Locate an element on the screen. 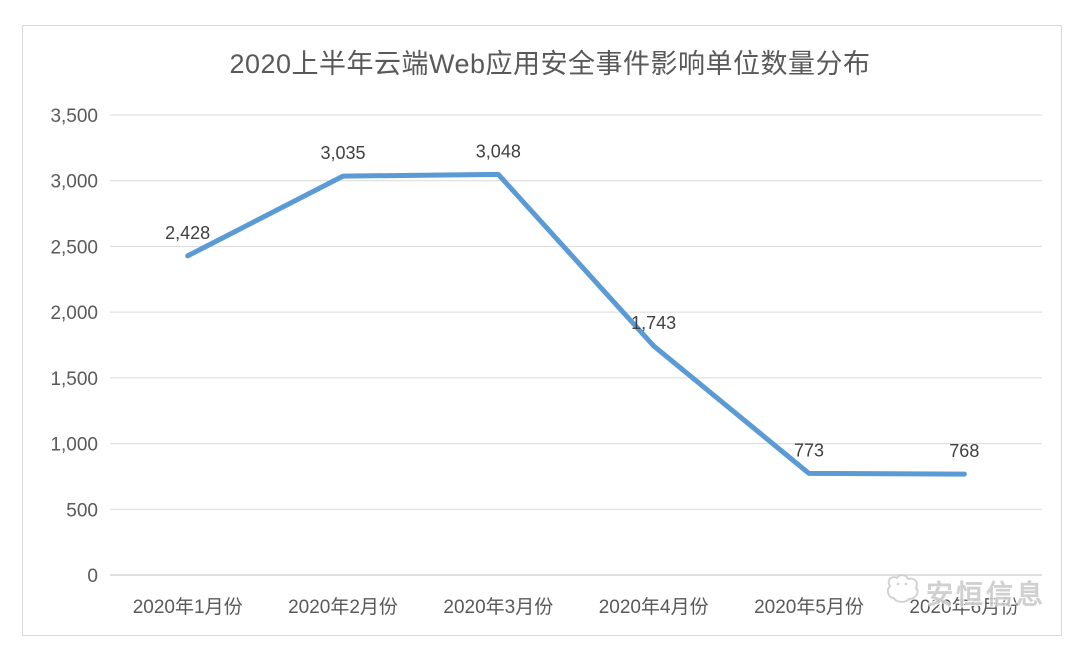  data-point-label: 773 is located at coordinates (809, 450).